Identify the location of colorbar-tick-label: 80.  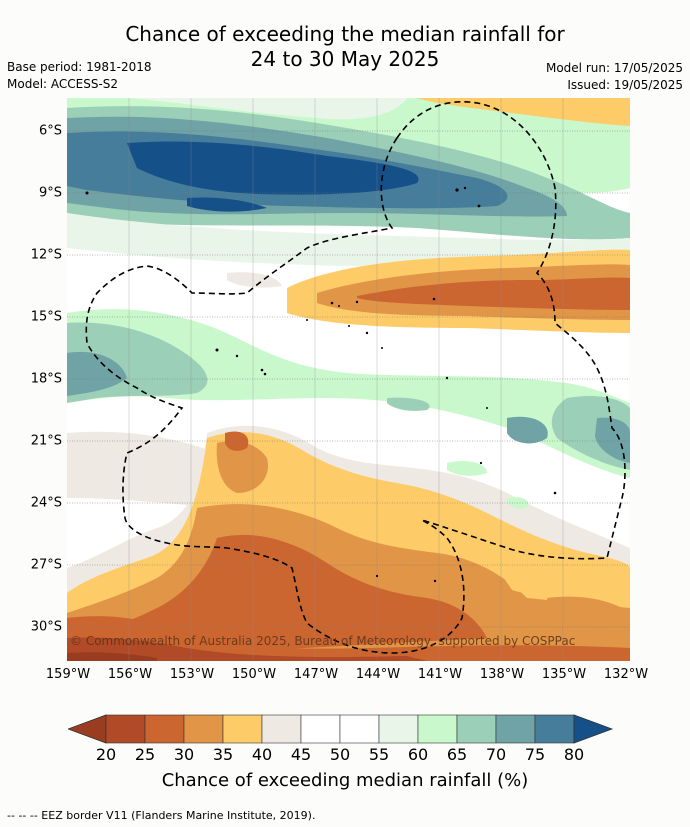
(574, 754).